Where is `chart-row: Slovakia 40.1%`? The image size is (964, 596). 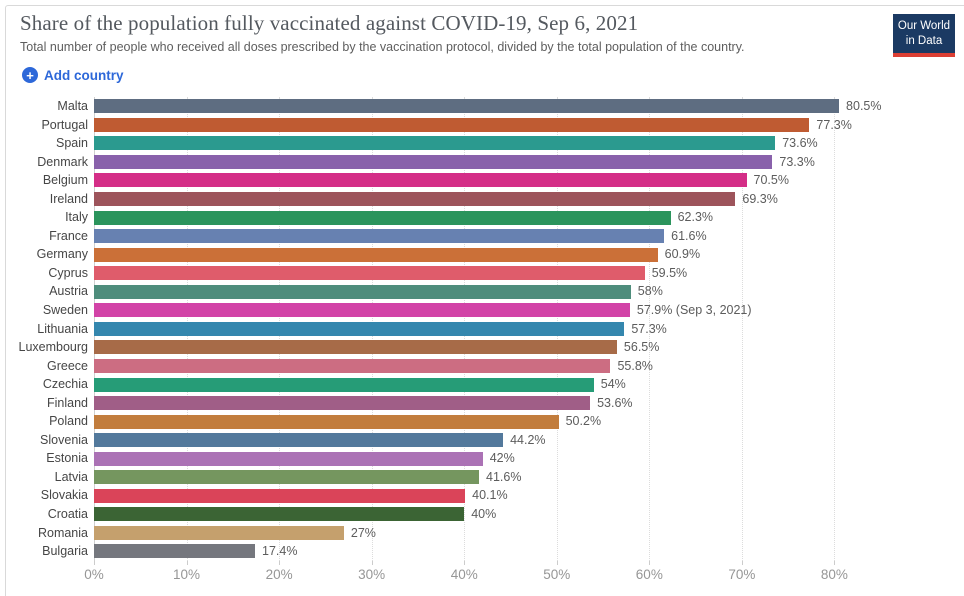
chart-row: Slovakia 40.1% is located at coordinates (482, 495).